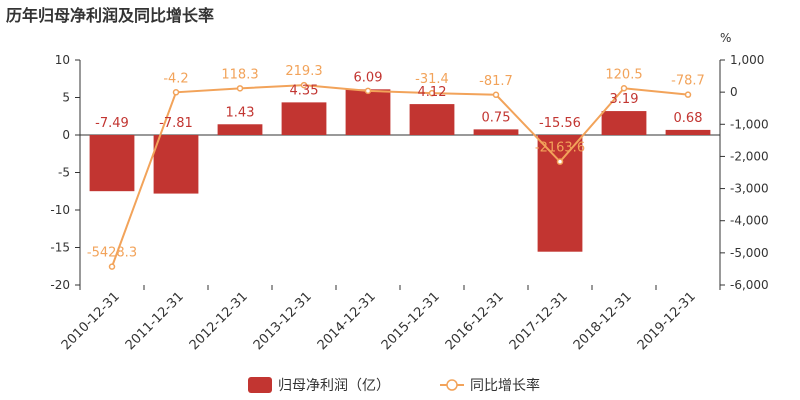 This screenshot has width=800, height=400. What do you see at coordinates (747, 60) in the screenshot?
I see `right-tick-label: 1,000` at bounding box center [747, 60].